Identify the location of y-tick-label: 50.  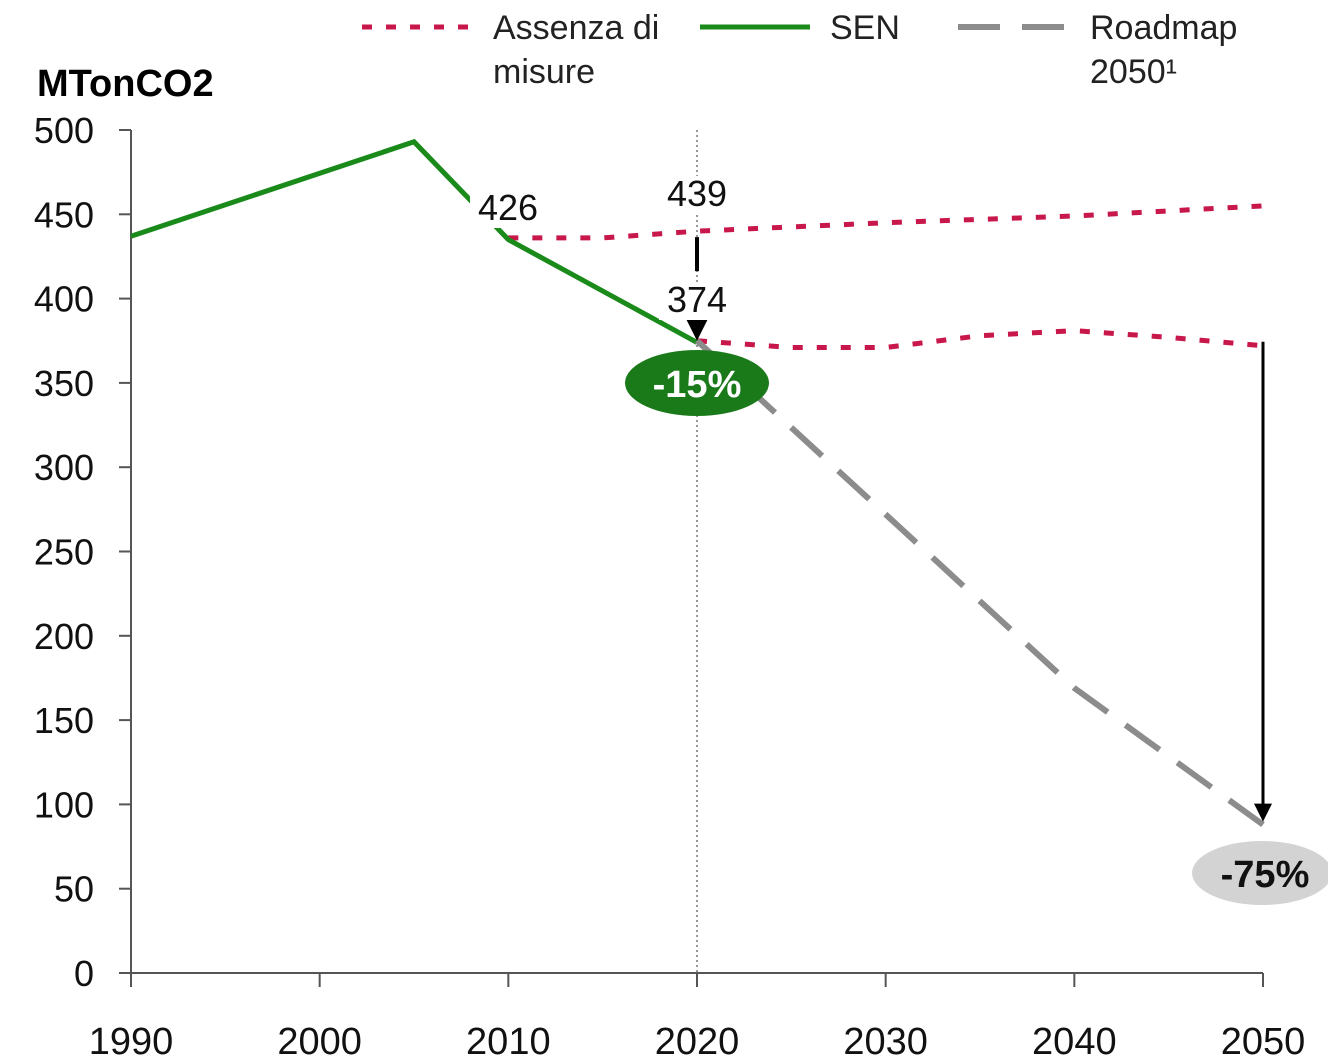
(74, 889).